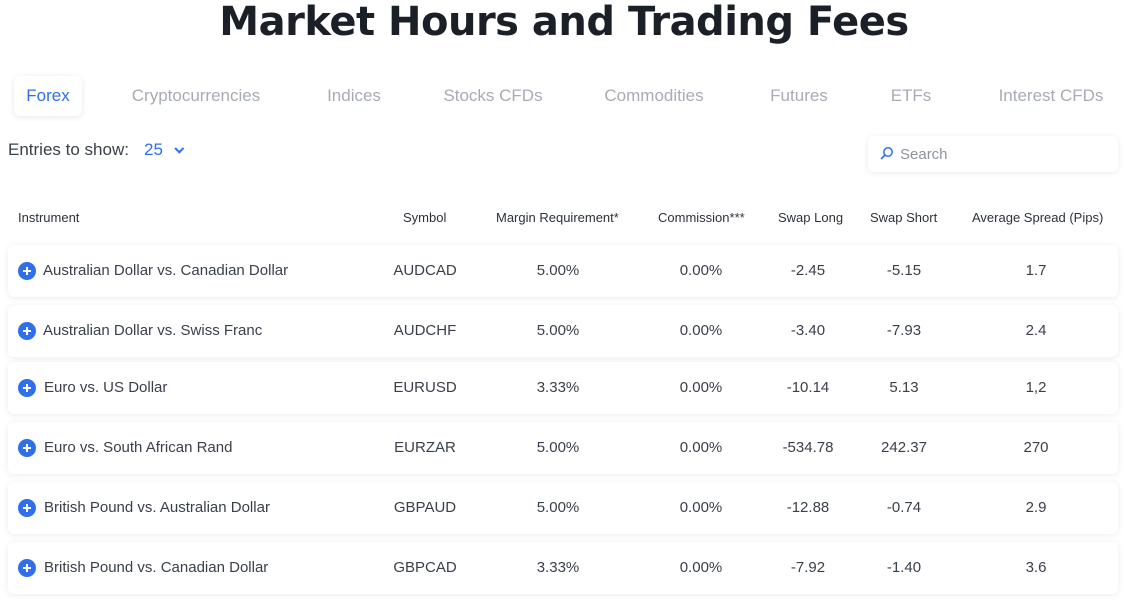 Image resolution: width=1128 pixels, height=600 pixels. I want to click on page-title: Market Hours and Trading Fees, so click(564, 22).